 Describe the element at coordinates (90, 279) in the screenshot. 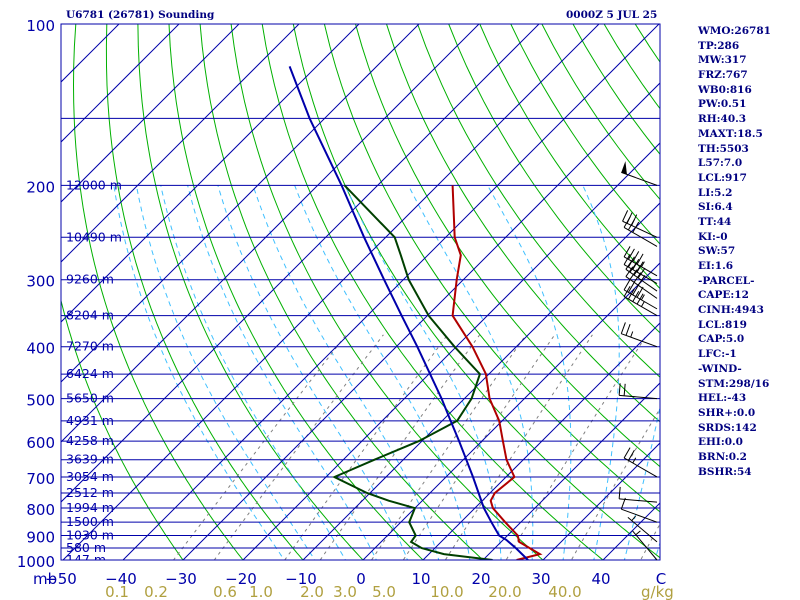

I see `height-label: 9260 m` at that location.